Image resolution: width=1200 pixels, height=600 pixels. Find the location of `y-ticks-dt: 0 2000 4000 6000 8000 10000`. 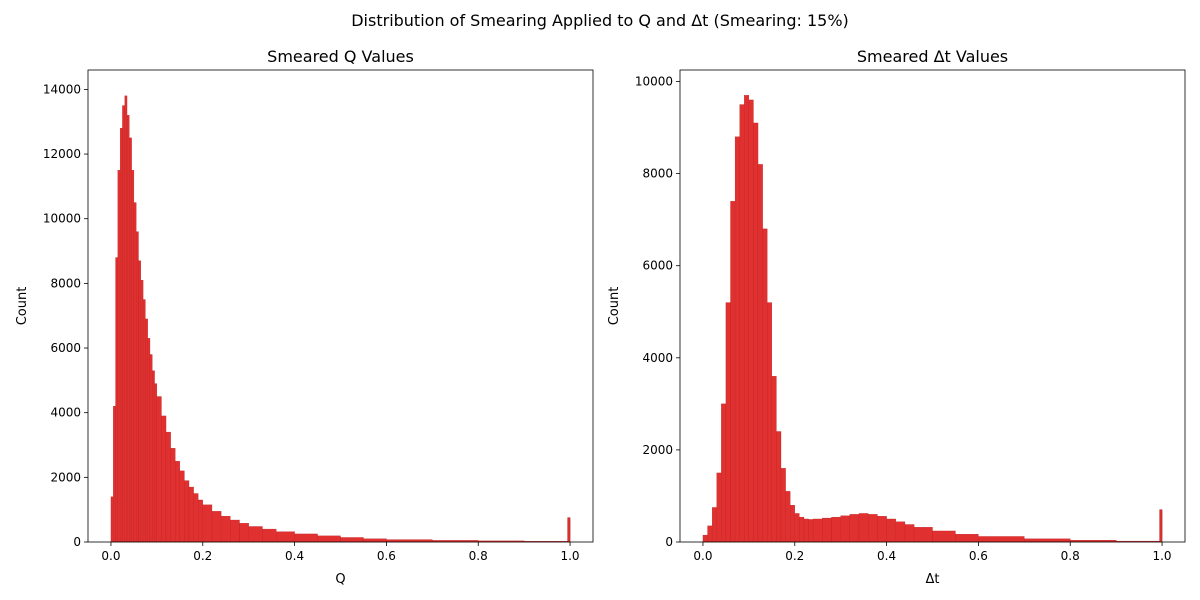

y-ticks-dt: 0 2000 4000 6000 8000 10000 is located at coordinates (657, 312).